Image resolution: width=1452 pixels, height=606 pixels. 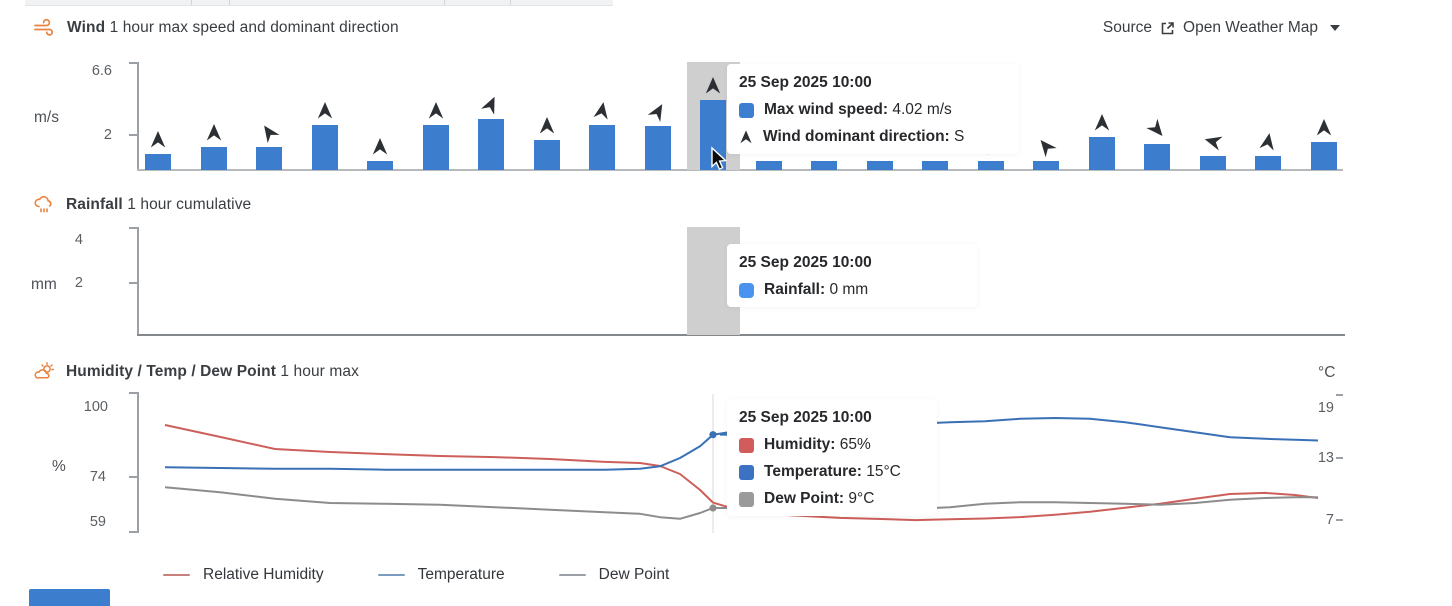 What do you see at coordinates (746, 499) in the screenshot?
I see `dew-point-swatch` at bounding box center [746, 499].